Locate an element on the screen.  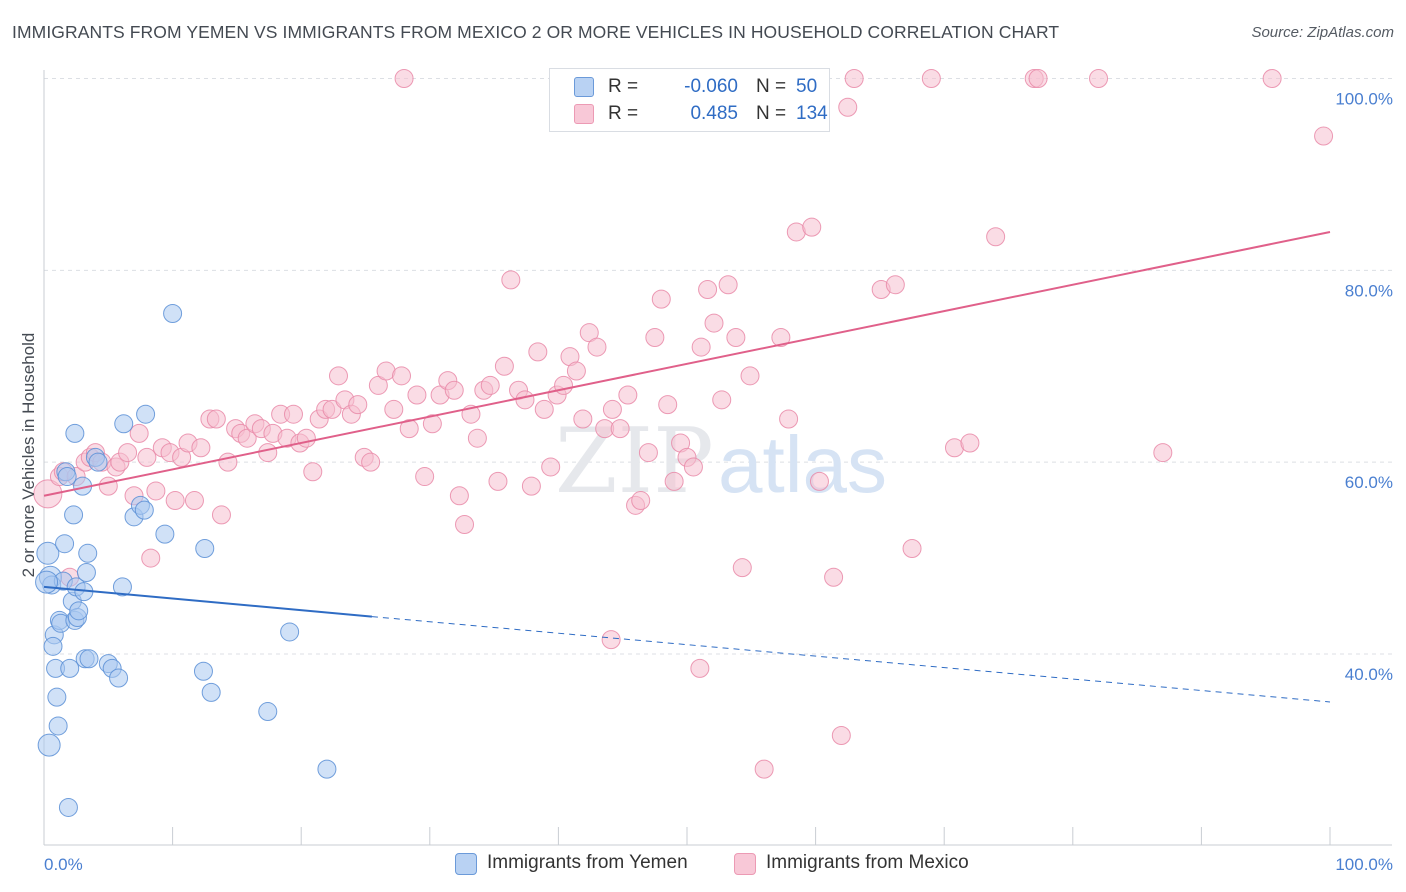
watermark-atlas: atlas is located at coordinates (802, 464).